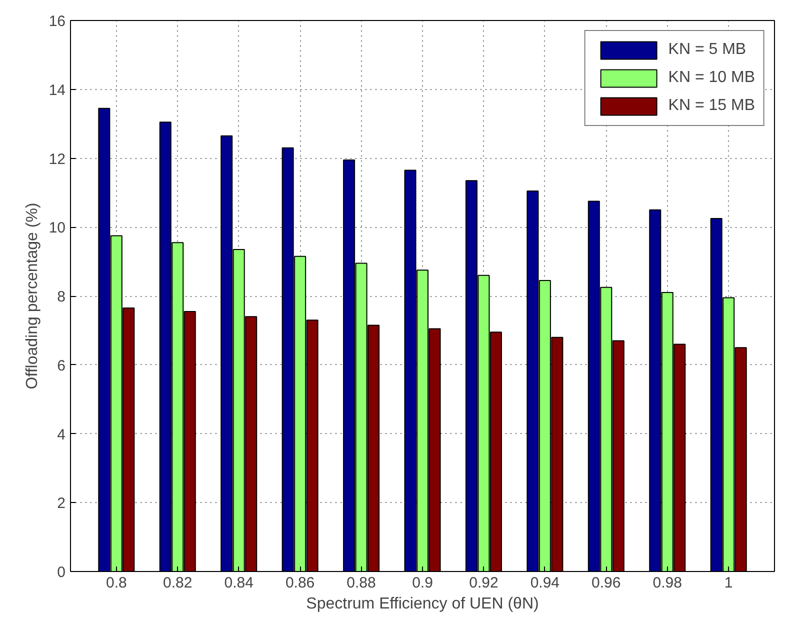 The width and height of the screenshot is (786, 621). What do you see at coordinates (300, 583) in the screenshot?
I see `x-tick-label: 0.86` at bounding box center [300, 583].